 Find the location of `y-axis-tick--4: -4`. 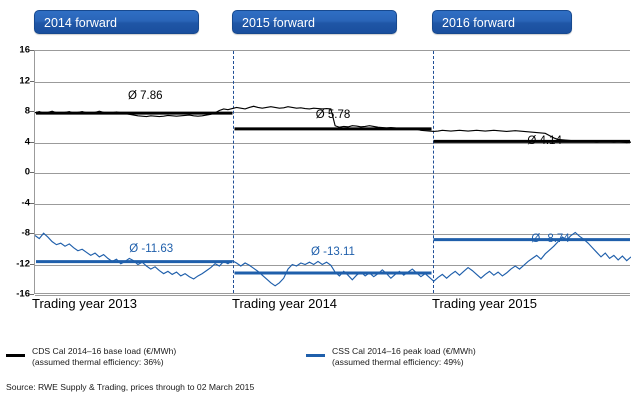

y-axis-tick--4: -4 is located at coordinates (25, 202).